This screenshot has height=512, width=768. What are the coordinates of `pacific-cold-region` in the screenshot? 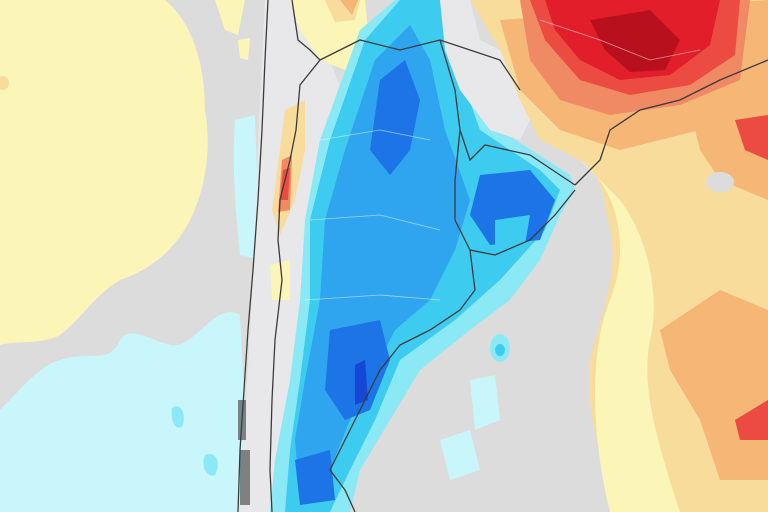 It's located at (125, 412).